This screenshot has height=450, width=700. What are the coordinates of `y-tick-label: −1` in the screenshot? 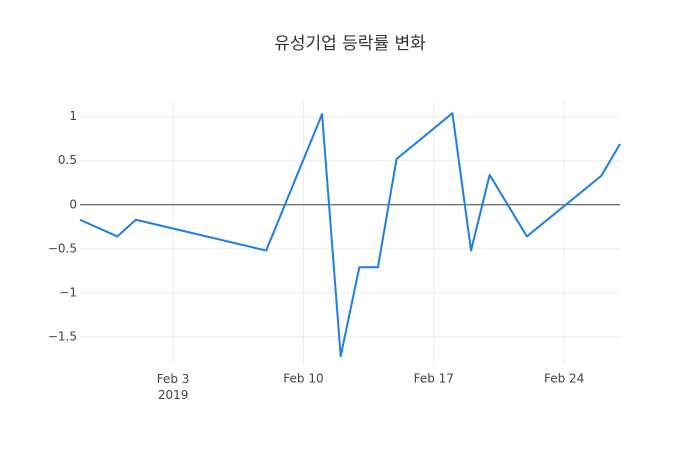 It's located at (68, 292).